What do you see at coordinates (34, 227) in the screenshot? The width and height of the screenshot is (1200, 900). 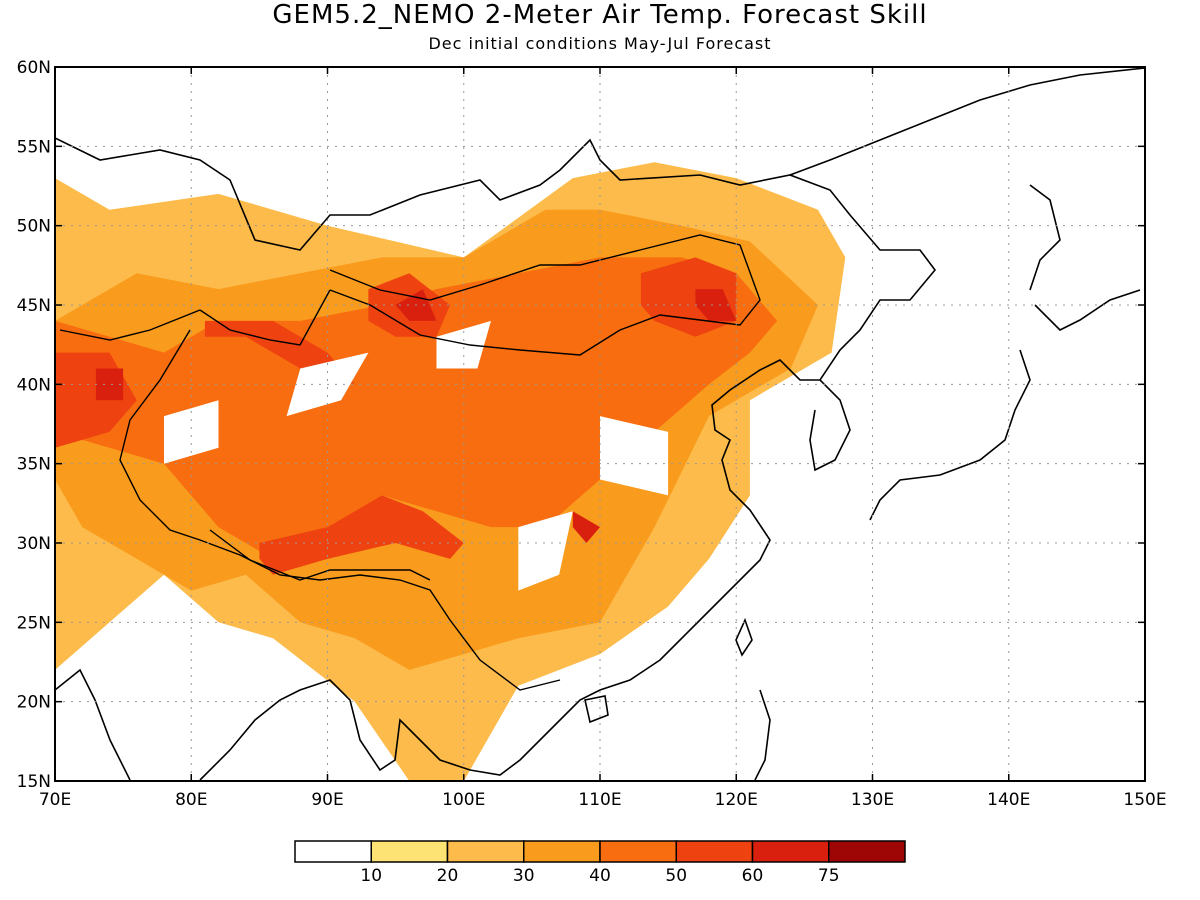 I see `lat-tick-label: 50N` at bounding box center [34, 227].